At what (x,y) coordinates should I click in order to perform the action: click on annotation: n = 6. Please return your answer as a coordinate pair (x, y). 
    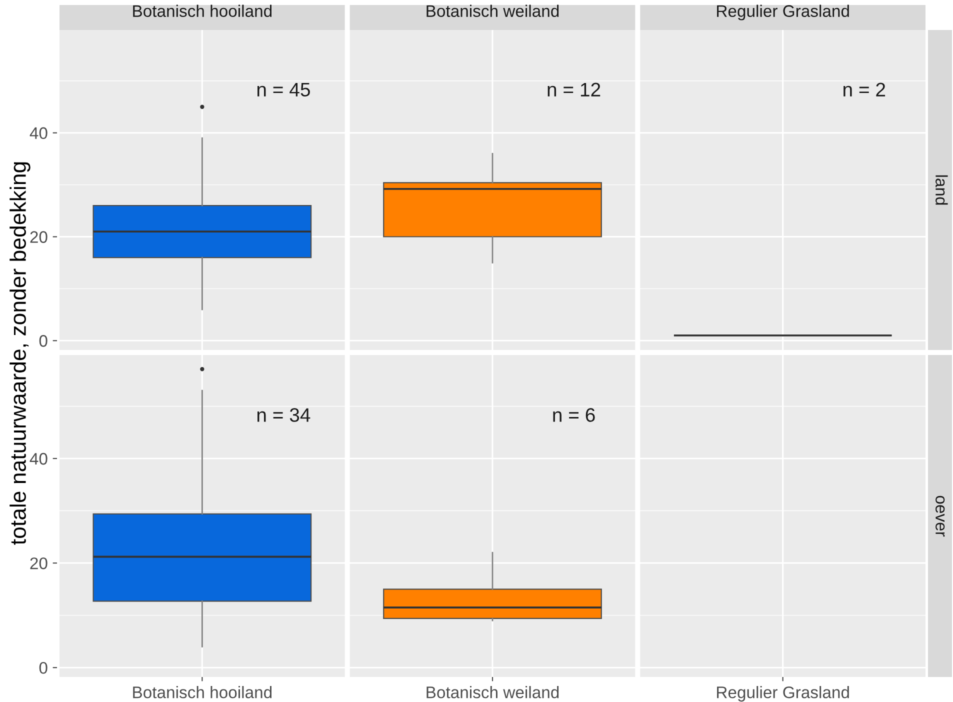
    Looking at the image, I should click on (574, 415).